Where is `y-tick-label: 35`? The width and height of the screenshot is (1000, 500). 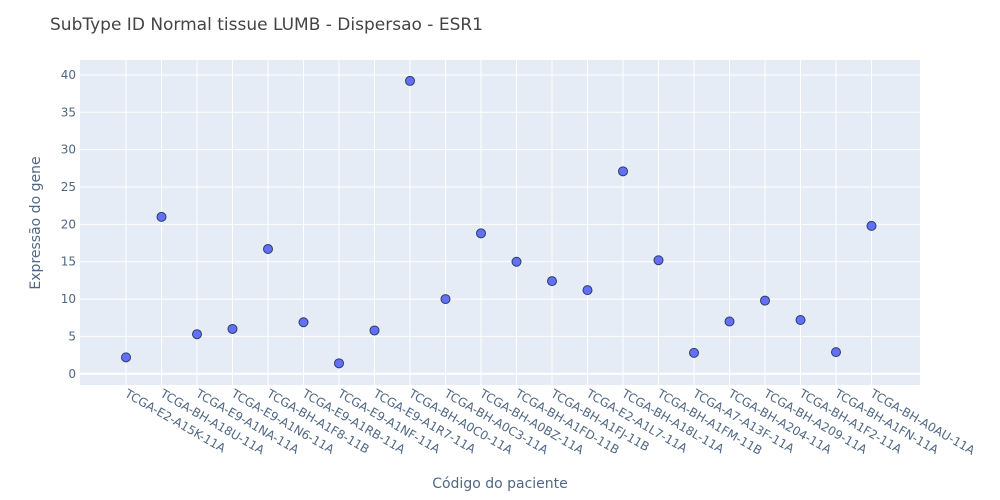
y-tick-label: 35 is located at coordinates (68, 112).